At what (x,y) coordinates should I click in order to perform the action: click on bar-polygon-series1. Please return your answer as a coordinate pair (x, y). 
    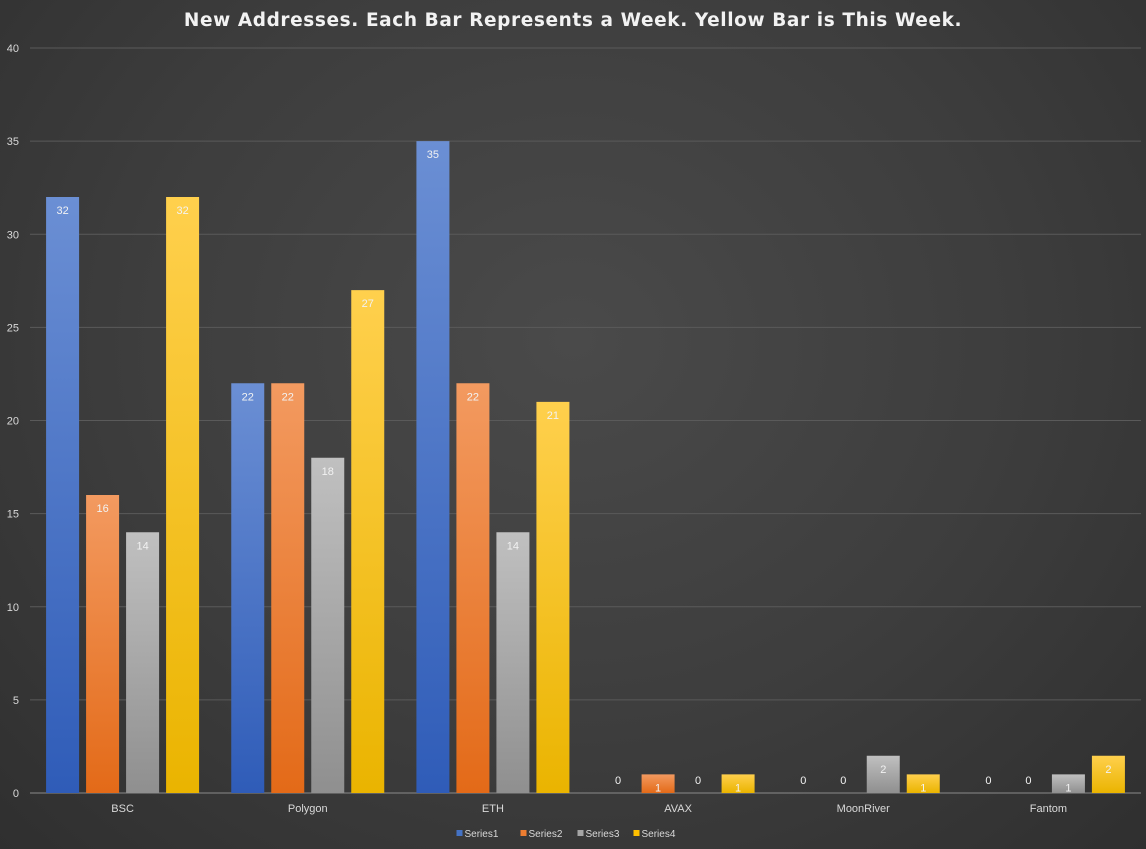
    Looking at the image, I should click on (248, 588).